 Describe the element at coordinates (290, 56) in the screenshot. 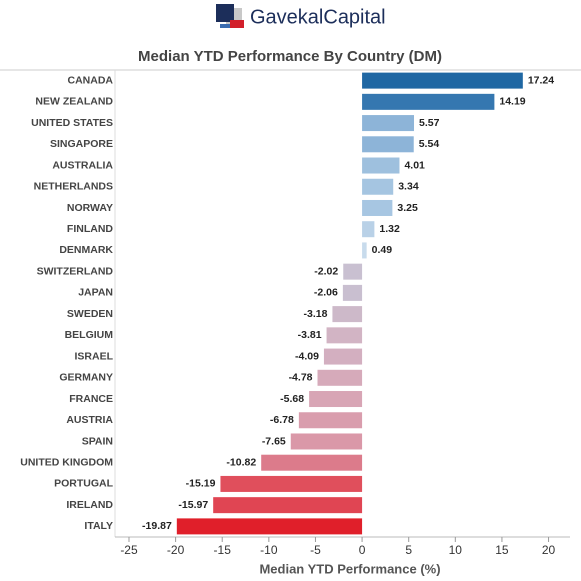

I see `chart-title: Median YTD Performance By Country (DM)` at that location.